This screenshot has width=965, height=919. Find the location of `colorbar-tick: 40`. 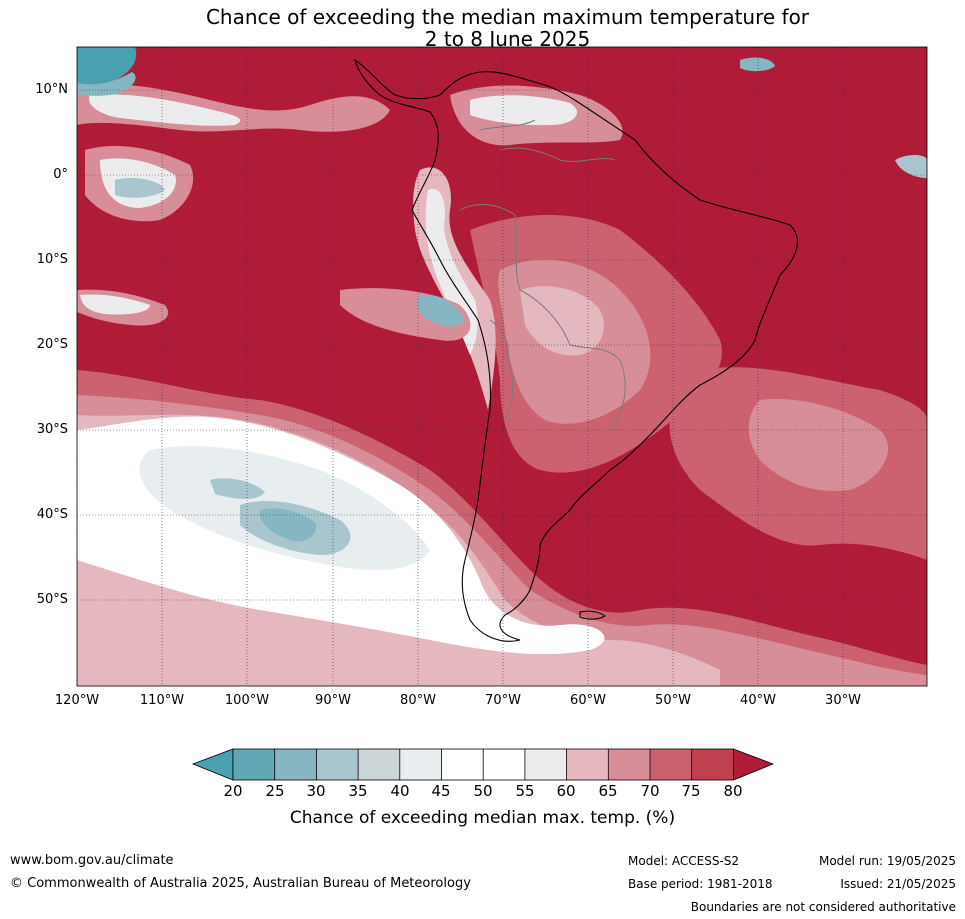

colorbar-tick: 40 is located at coordinates (400, 791).